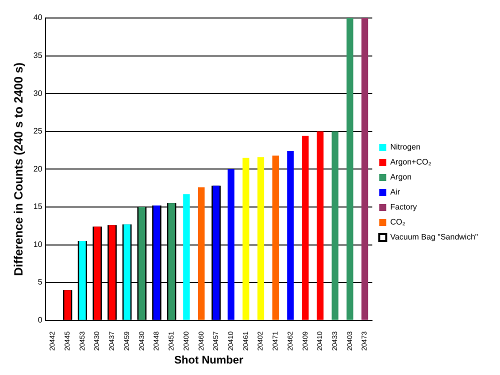  Describe the element at coordinates (398, 222) in the screenshot. I see `legend-label: CO₂` at that location.